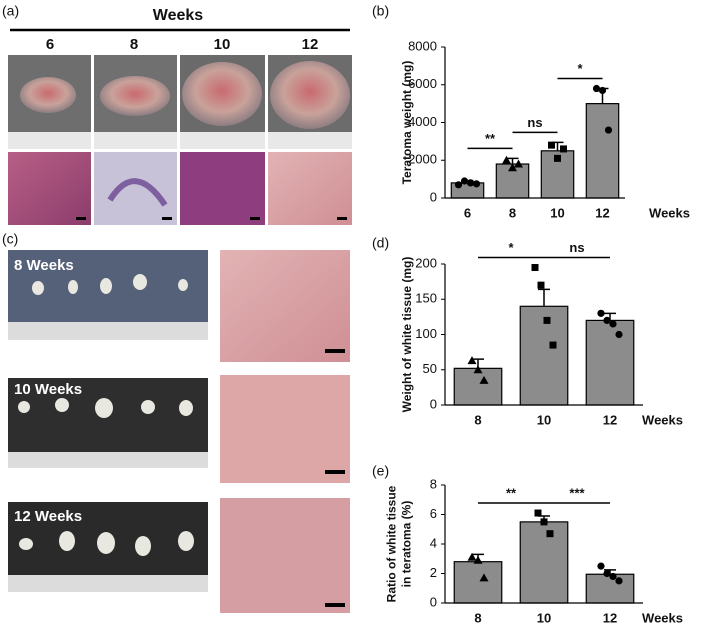 The height and width of the screenshot is (630, 709). Describe the element at coordinates (422, 159) in the screenshot. I see `y-tick-label: 2000` at that location.